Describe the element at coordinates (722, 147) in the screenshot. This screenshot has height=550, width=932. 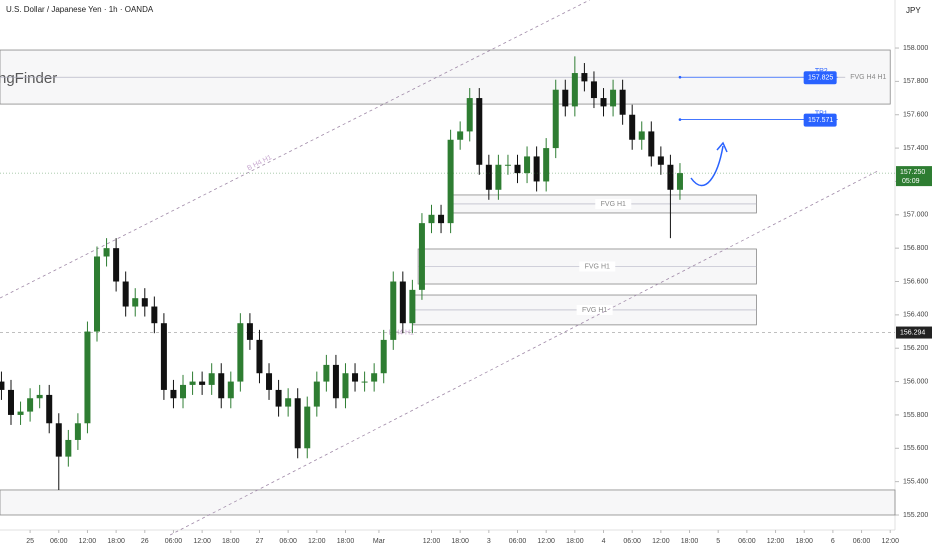
I see `arrow-head` at that location.